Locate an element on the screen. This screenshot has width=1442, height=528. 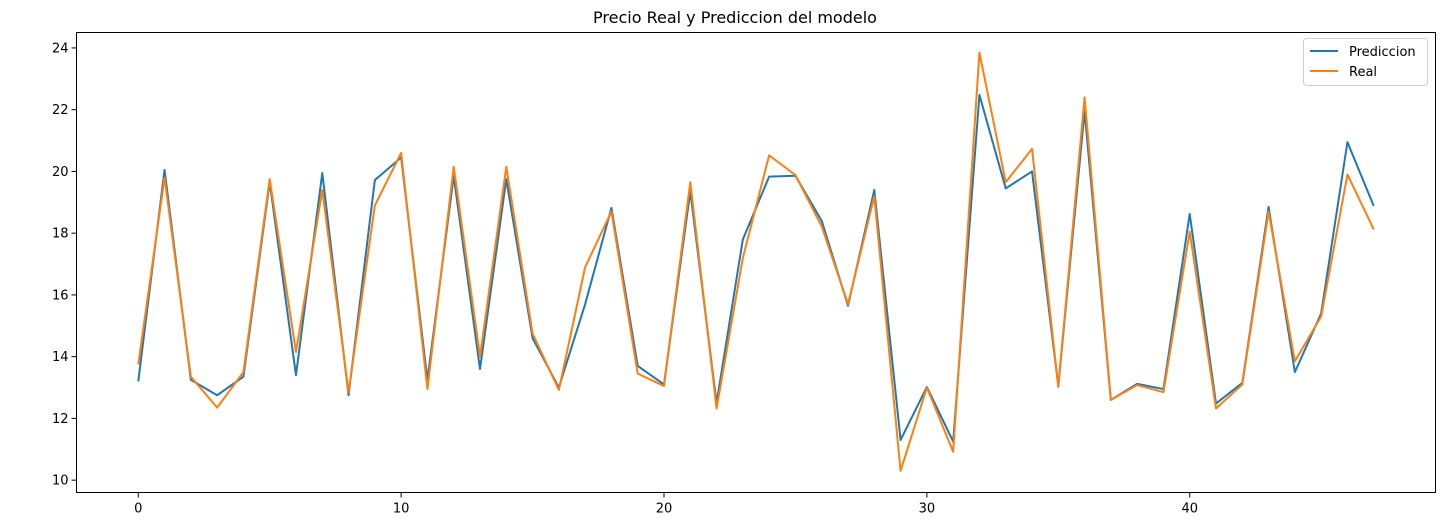
x-tick-label: 10 is located at coordinates (401, 509).